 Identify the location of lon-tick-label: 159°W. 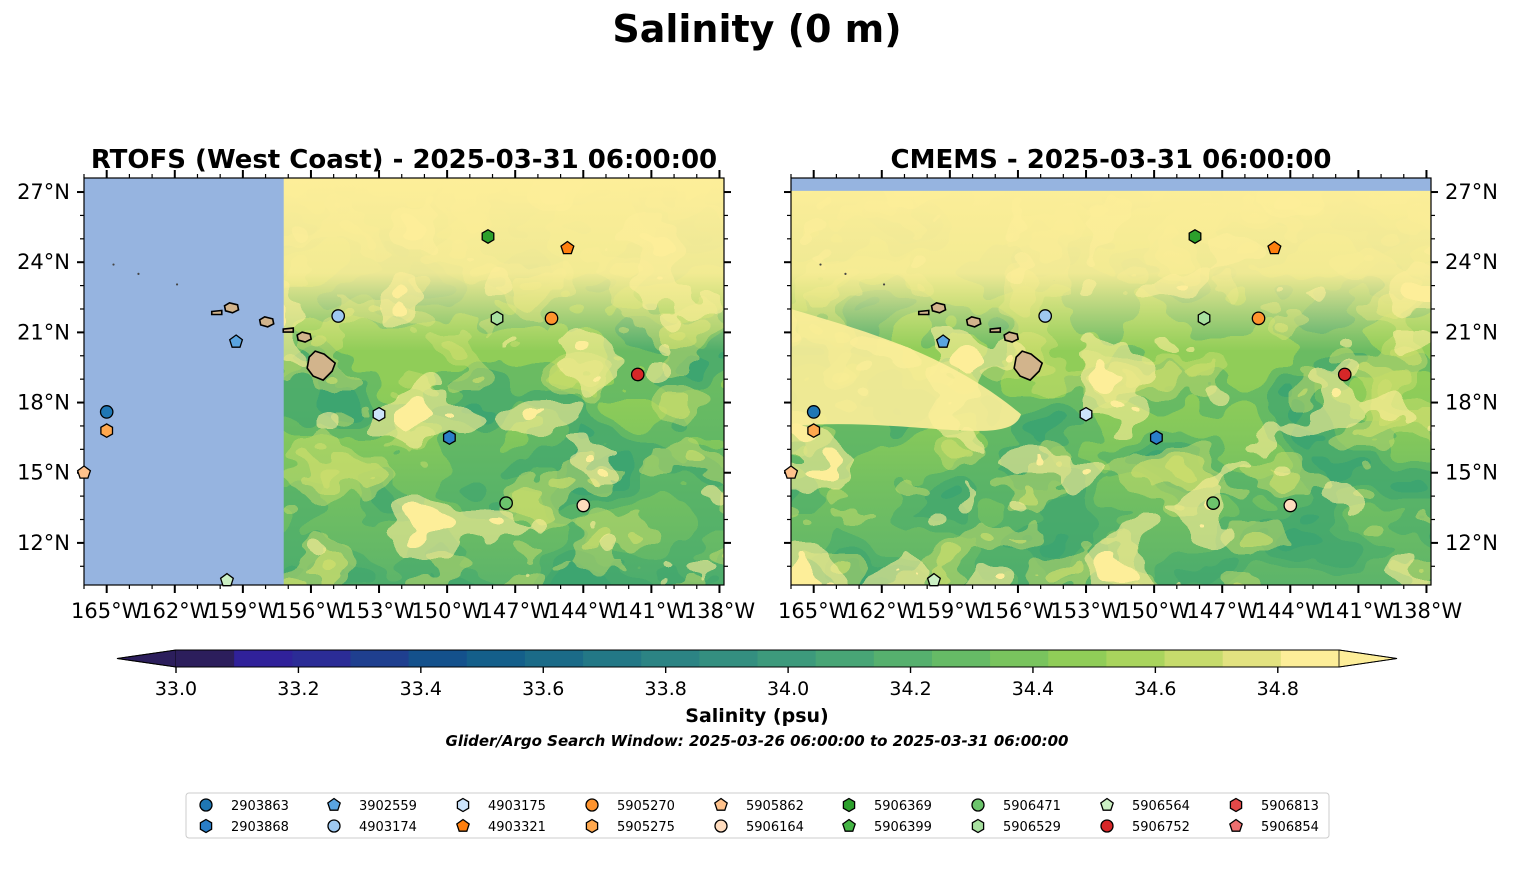
(950, 611).